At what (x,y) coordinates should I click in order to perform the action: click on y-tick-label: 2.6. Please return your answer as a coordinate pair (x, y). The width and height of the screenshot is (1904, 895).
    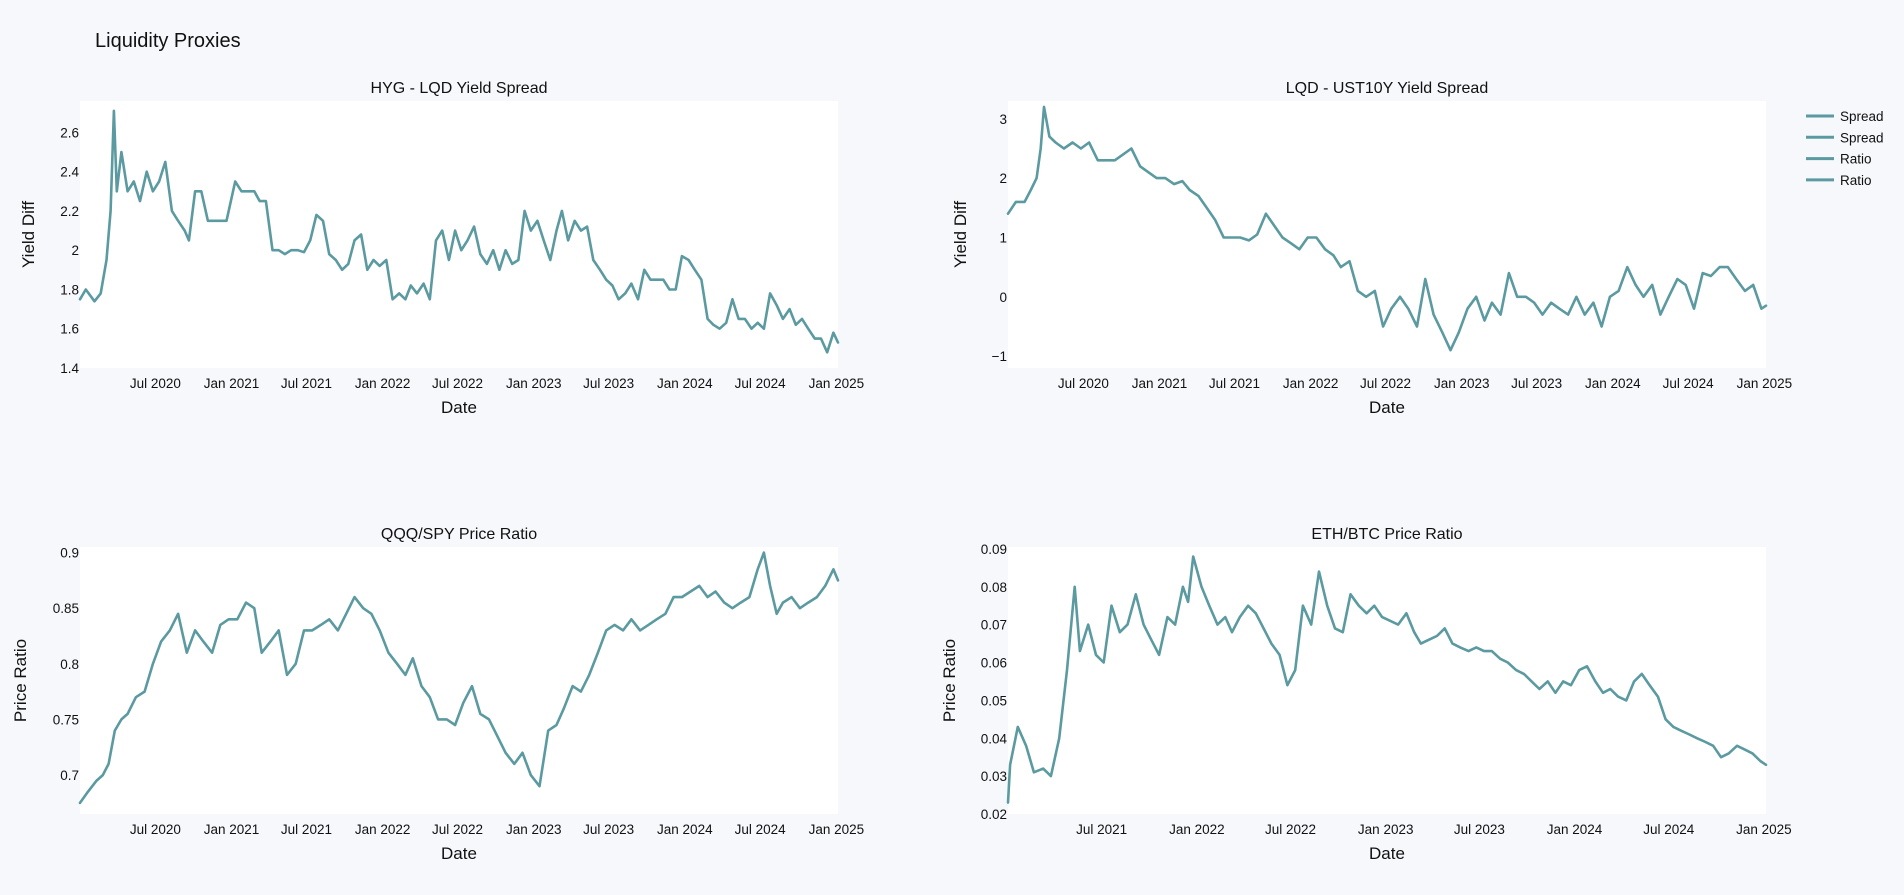
    Looking at the image, I should click on (69, 132).